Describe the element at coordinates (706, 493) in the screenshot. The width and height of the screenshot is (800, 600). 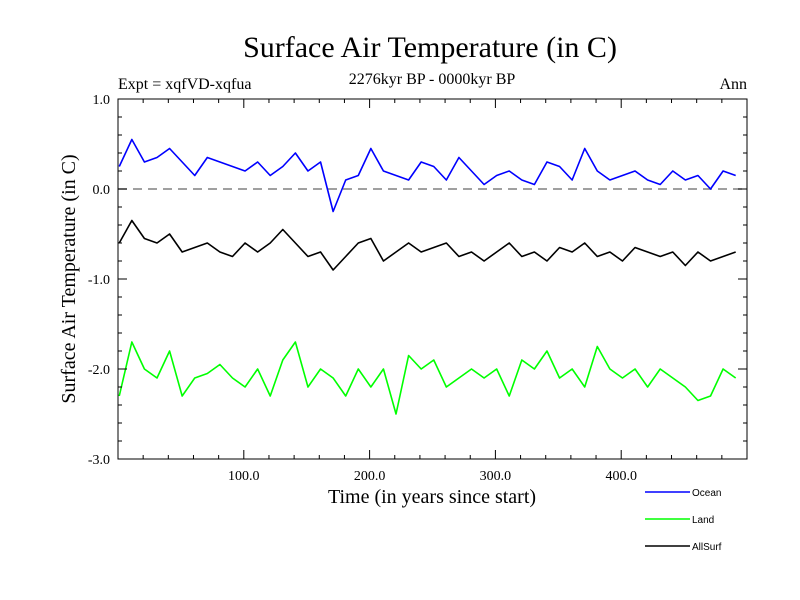
I see `legend-label-ocean: Ocean` at that location.